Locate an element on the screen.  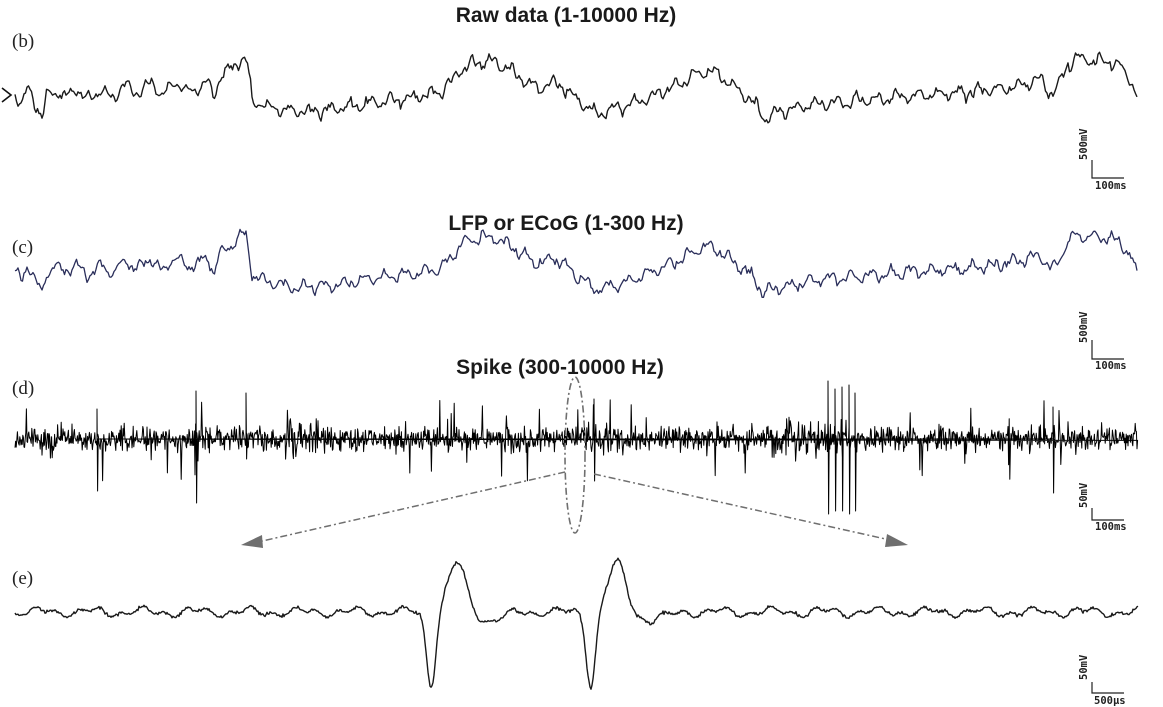
scale-bar-raw-data: 500mV 100ms is located at coordinates (1102, 160).